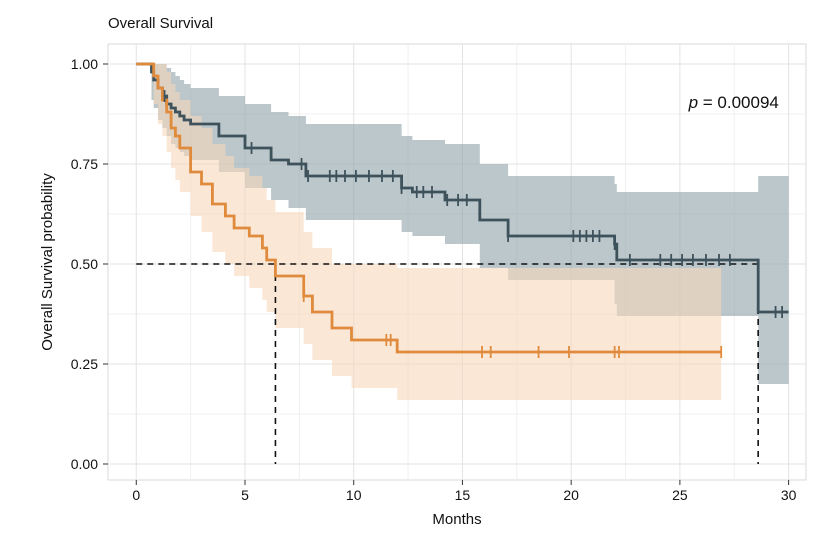 This screenshot has height=540, width=840. I want to click on x-tick-label: 15, so click(463, 495).